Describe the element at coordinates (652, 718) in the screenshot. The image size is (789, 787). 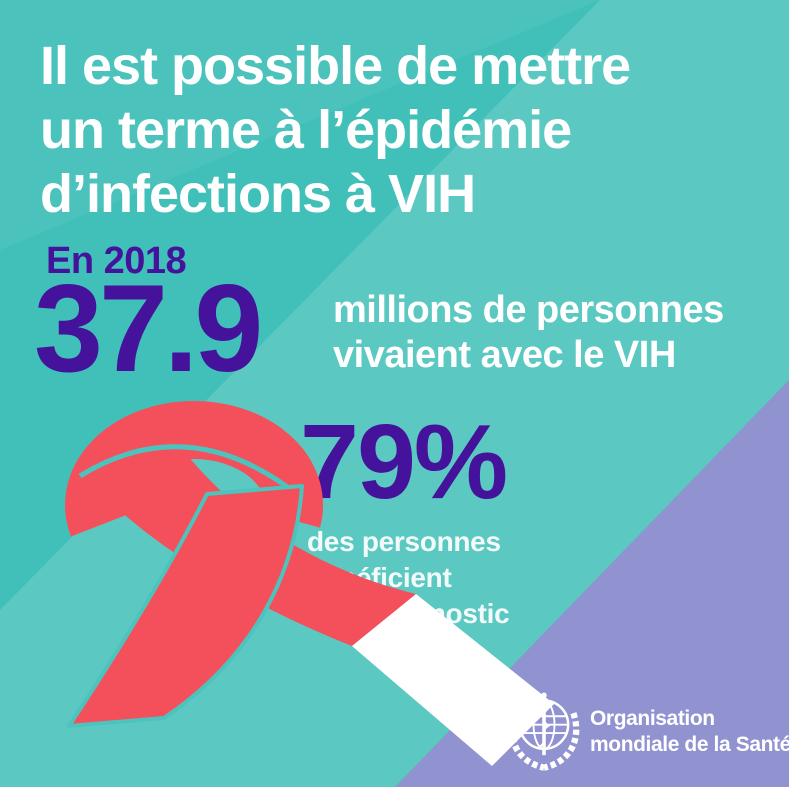
I see `who-name-line-1: Organisation` at that location.